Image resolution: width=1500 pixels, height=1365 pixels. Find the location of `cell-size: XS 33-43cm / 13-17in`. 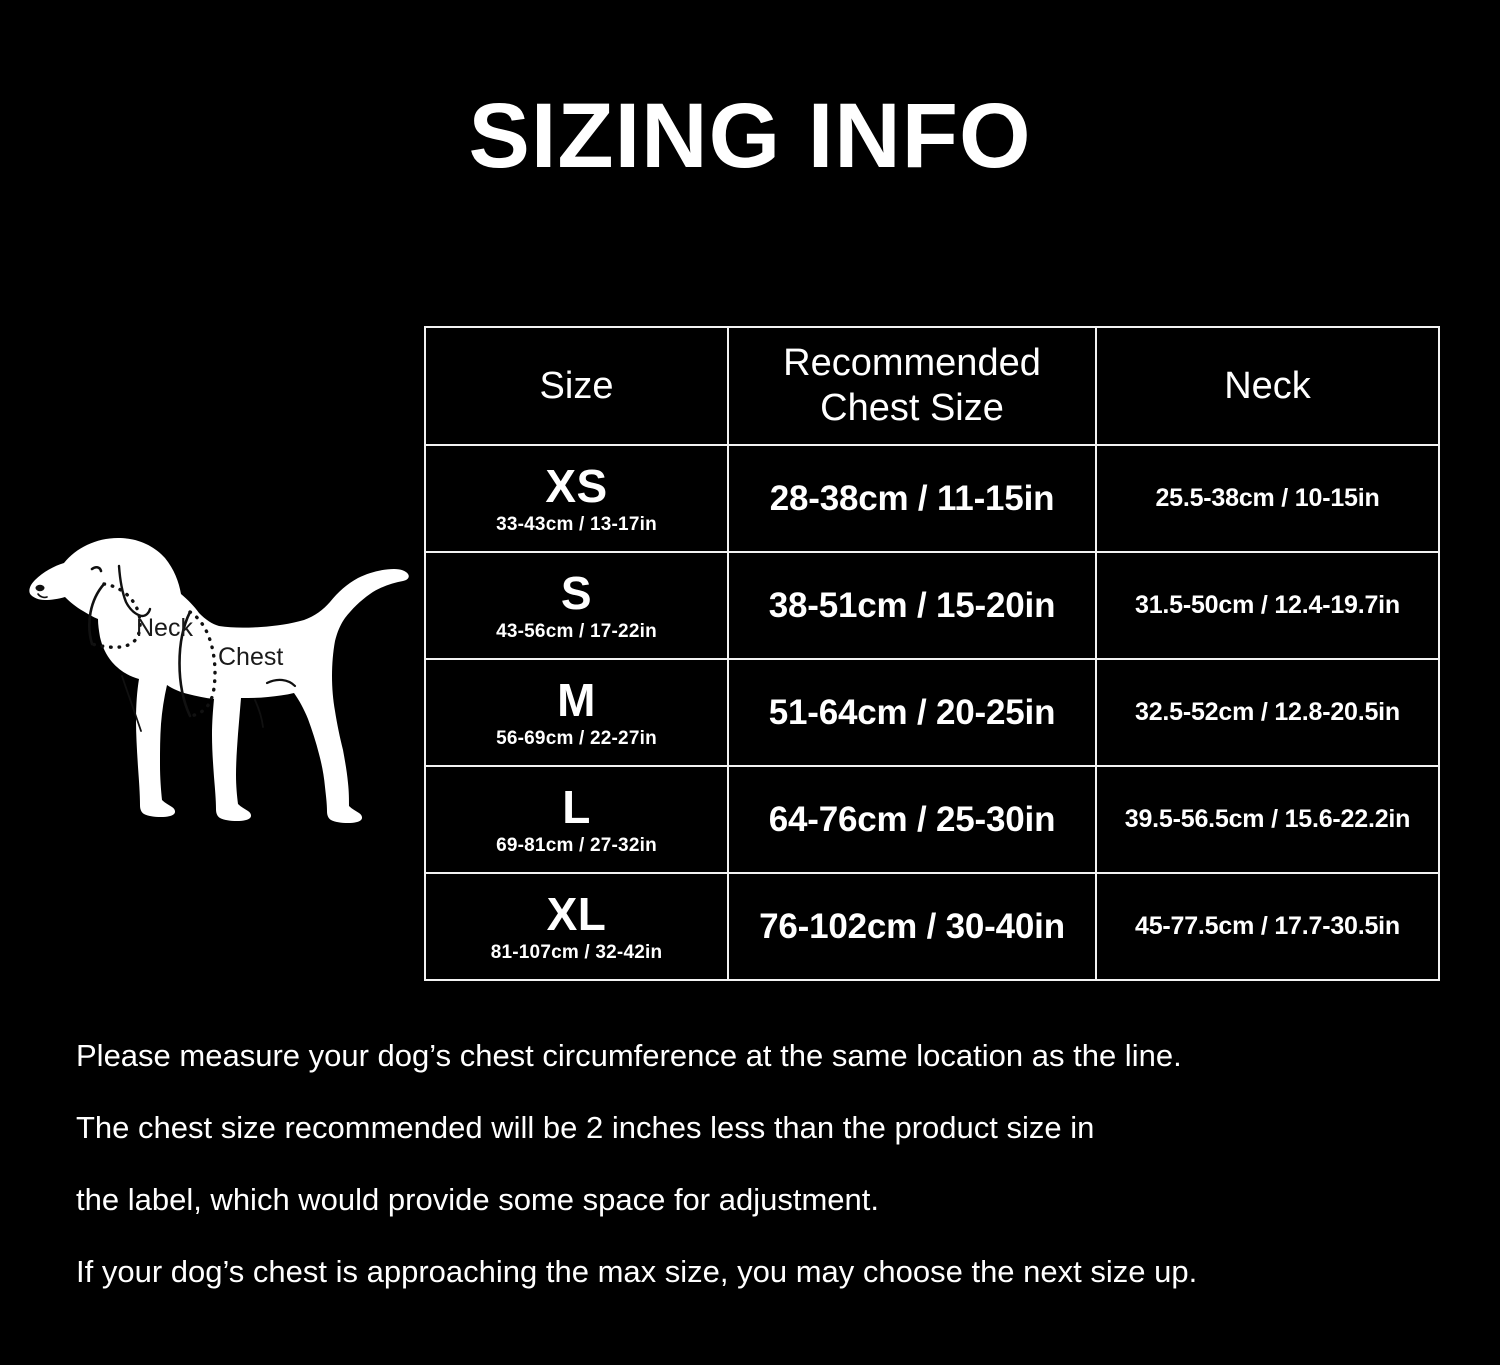

cell-size: XS 33-43cm / 13-17in is located at coordinates (576, 498).